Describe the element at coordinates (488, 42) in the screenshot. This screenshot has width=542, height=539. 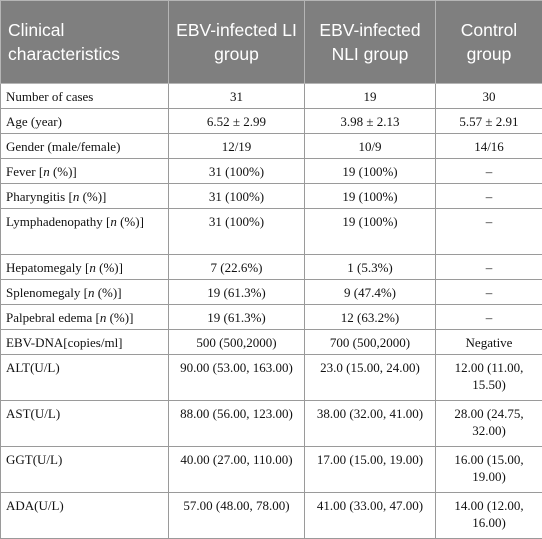
I see `header-control-group: Control group` at that location.